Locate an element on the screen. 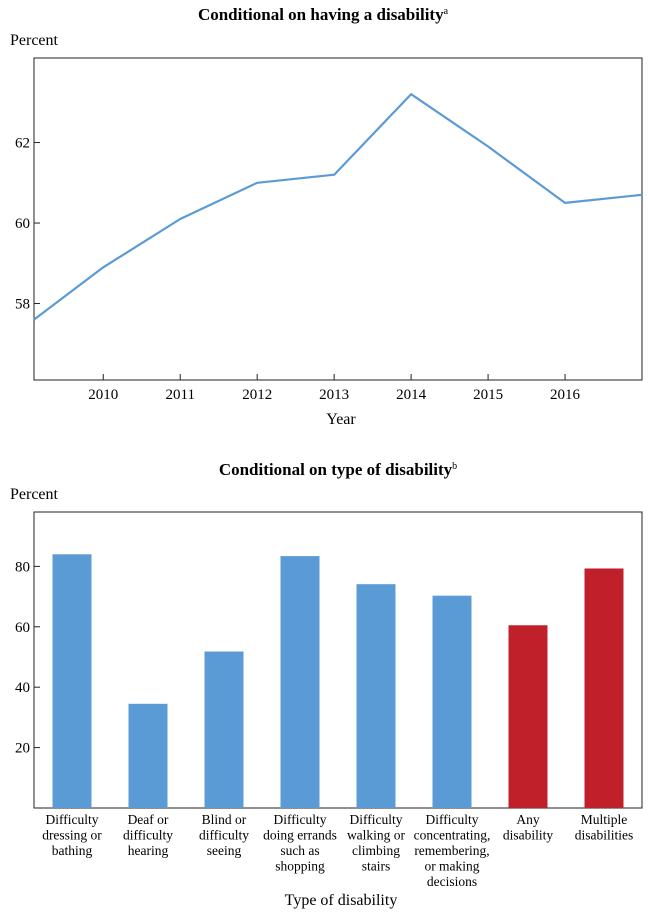  category-label-line: shopping is located at coordinates (300, 866).